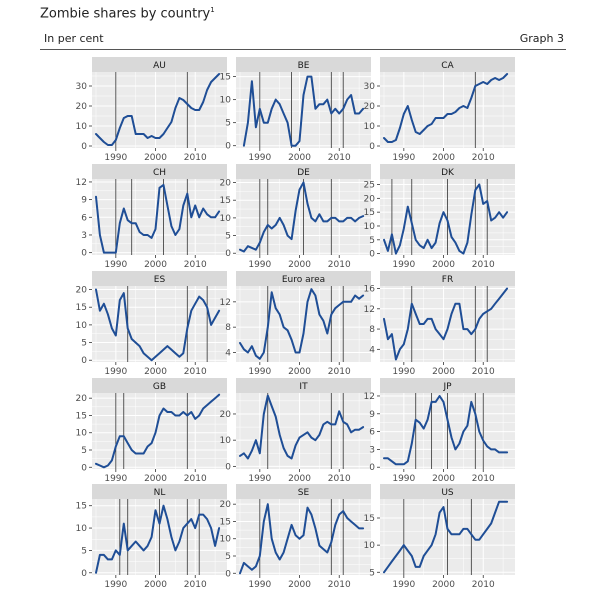  I want to click on panel-es: ES 0 5 10 15 20 1990 2000 2010, so click(151, 324).